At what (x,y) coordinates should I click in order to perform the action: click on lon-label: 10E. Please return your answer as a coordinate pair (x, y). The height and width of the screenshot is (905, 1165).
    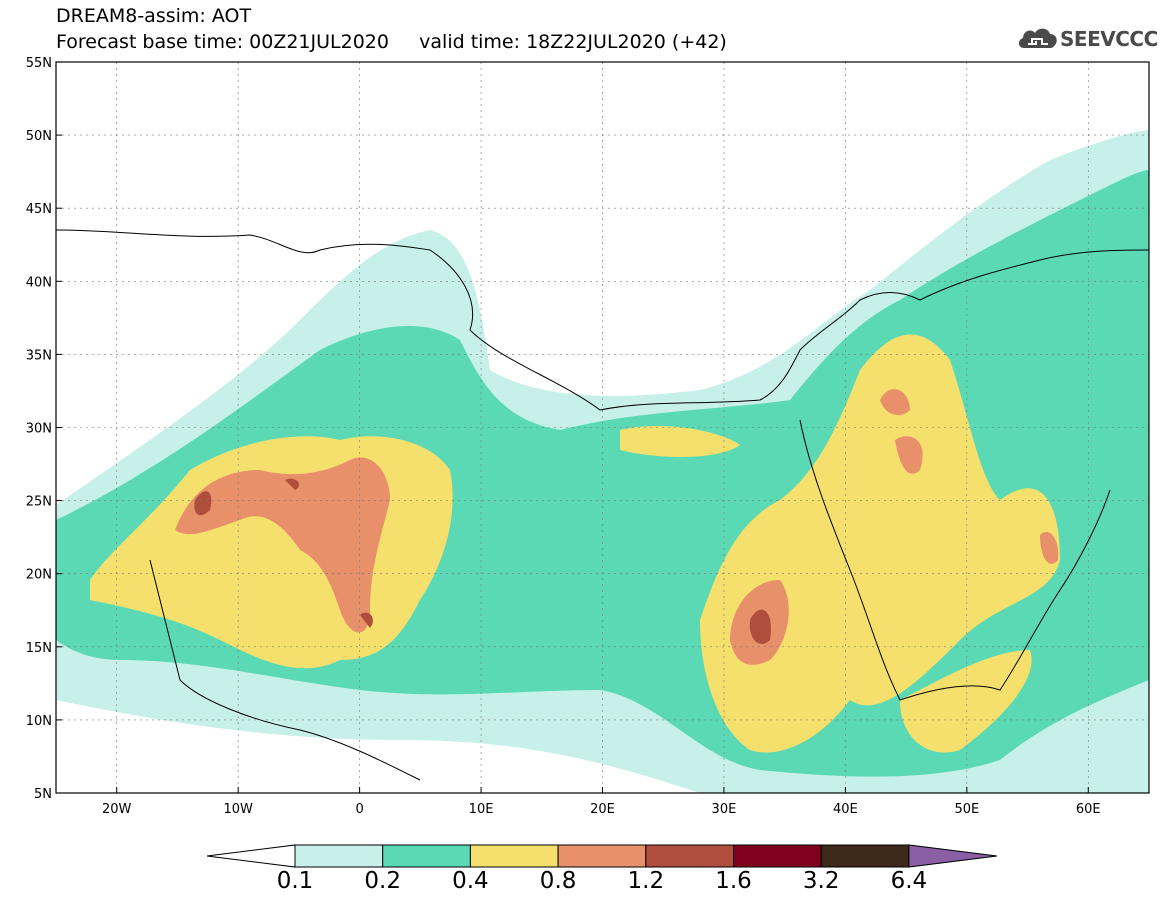
    Looking at the image, I should click on (481, 809).